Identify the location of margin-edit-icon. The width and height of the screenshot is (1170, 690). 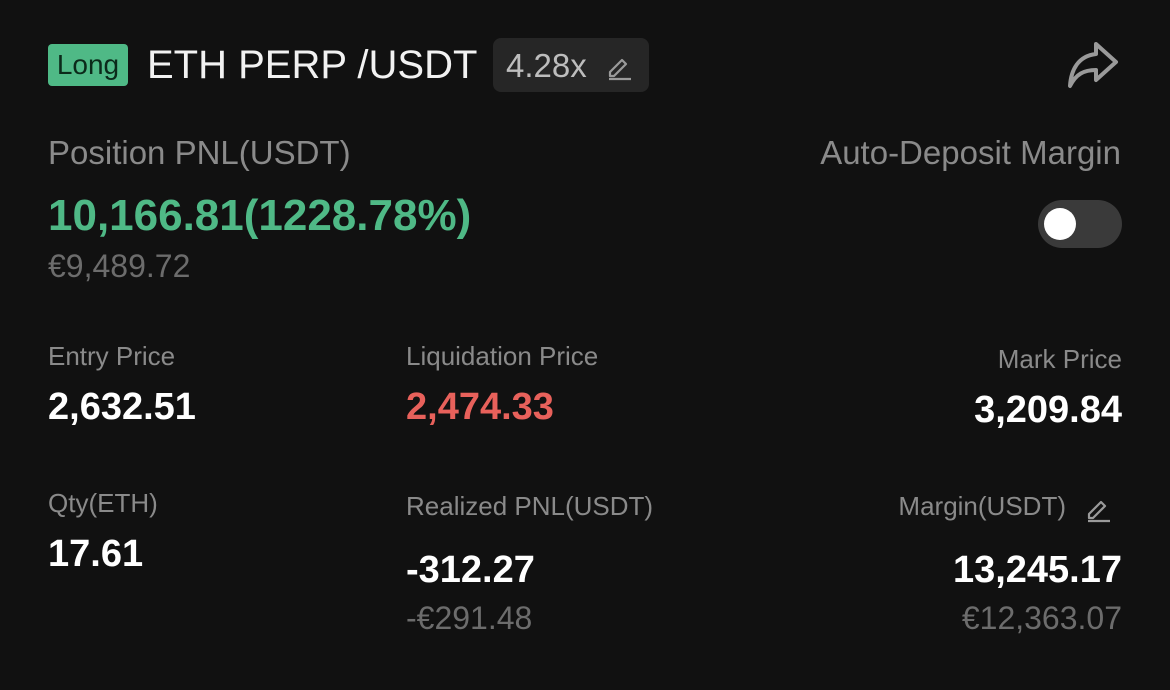
(1098, 508).